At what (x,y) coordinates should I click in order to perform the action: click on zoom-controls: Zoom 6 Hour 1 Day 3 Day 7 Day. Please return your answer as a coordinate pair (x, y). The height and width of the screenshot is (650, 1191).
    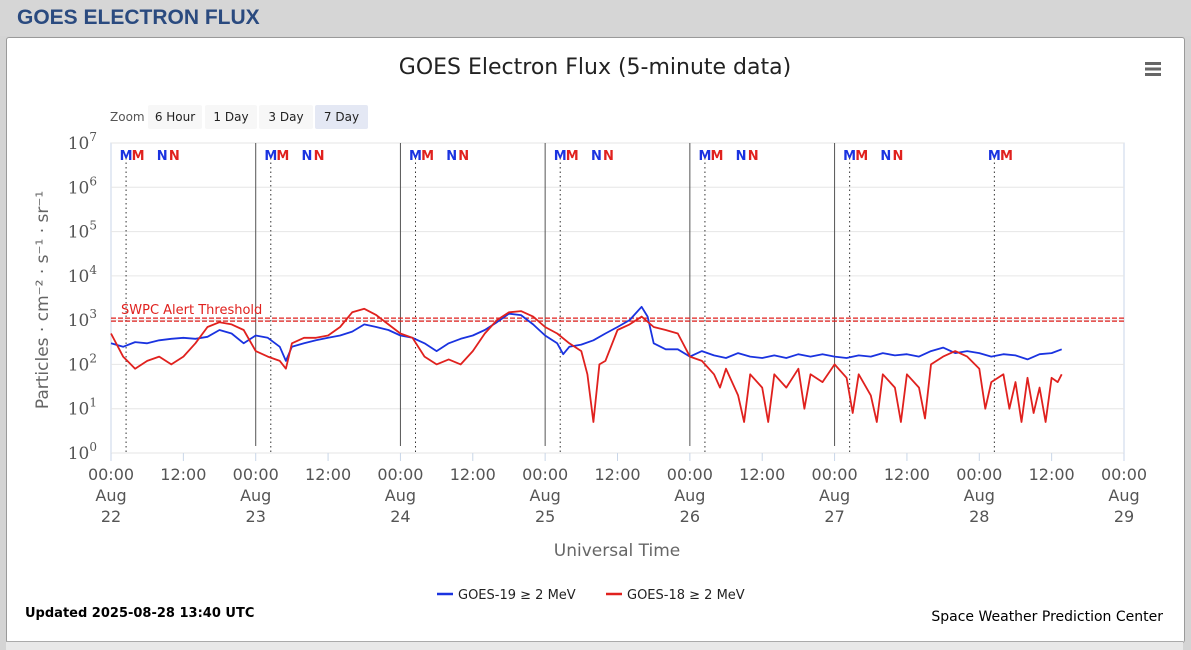
    Looking at the image, I should click on (239, 117).